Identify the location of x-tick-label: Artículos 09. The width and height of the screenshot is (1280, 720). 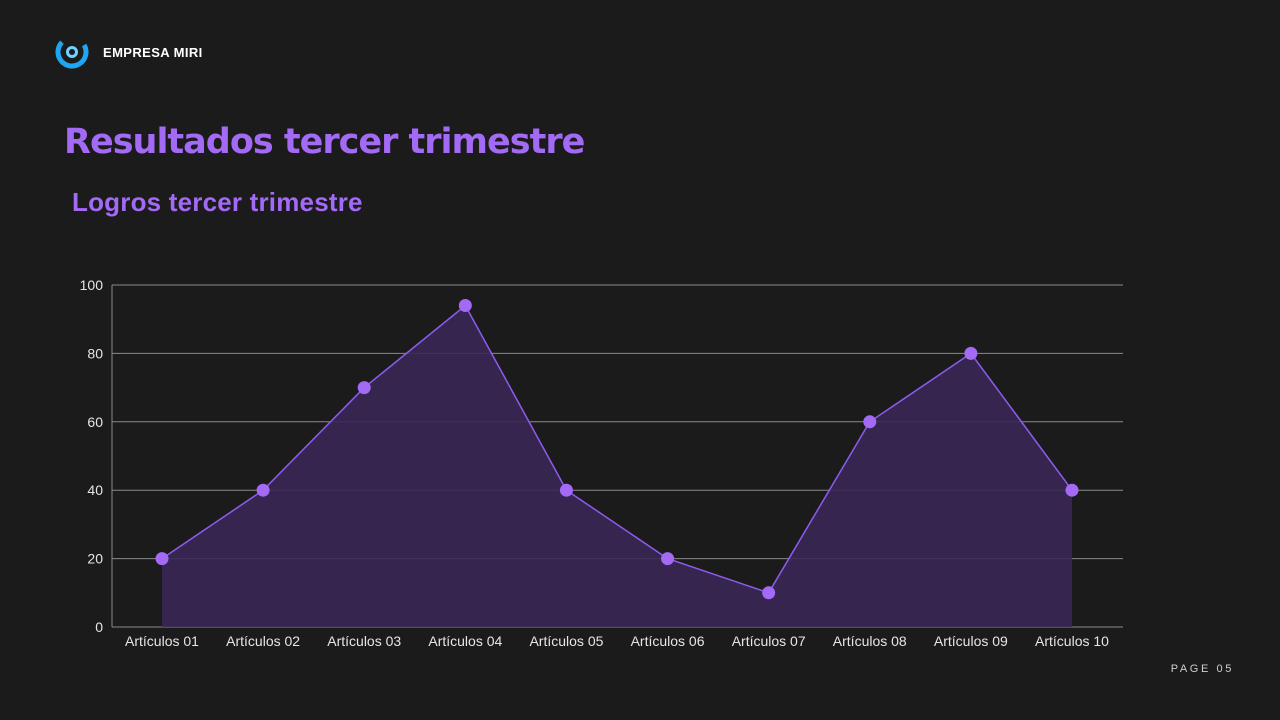
(971, 641).